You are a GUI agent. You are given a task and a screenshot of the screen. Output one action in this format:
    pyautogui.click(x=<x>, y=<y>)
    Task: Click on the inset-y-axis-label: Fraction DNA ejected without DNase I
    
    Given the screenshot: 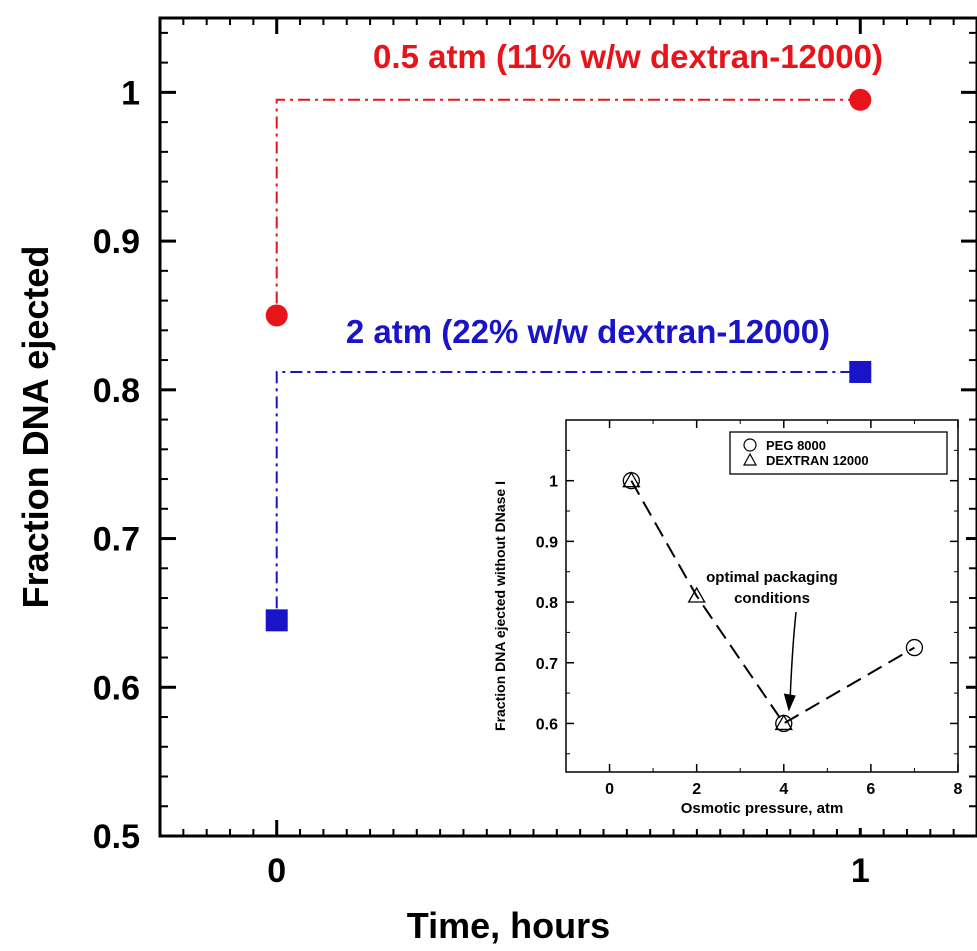 What is the action you would take?
    pyautogui.click(x=500, y=606)
    